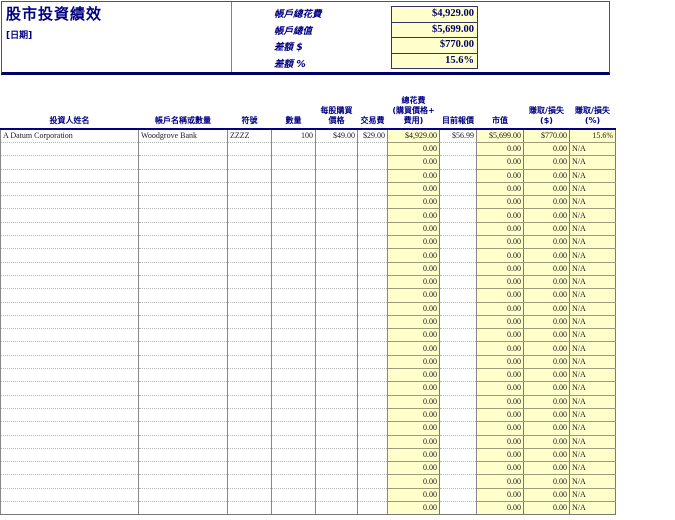 Image resolution: width=675 pixels, height=520 pixels. I want to click on col-header: 每股購買 價格, so click(336, 110).